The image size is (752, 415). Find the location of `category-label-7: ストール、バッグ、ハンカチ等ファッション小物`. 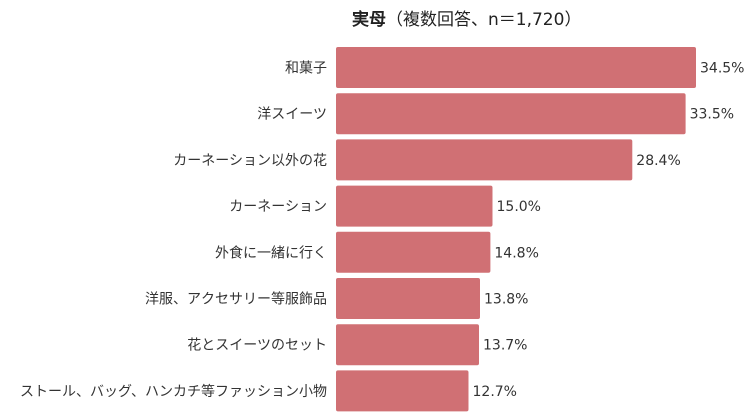

category-label-7: ストール、バッグ、ハンカチ等ファッション小物 is located at coordinates (173, 391).